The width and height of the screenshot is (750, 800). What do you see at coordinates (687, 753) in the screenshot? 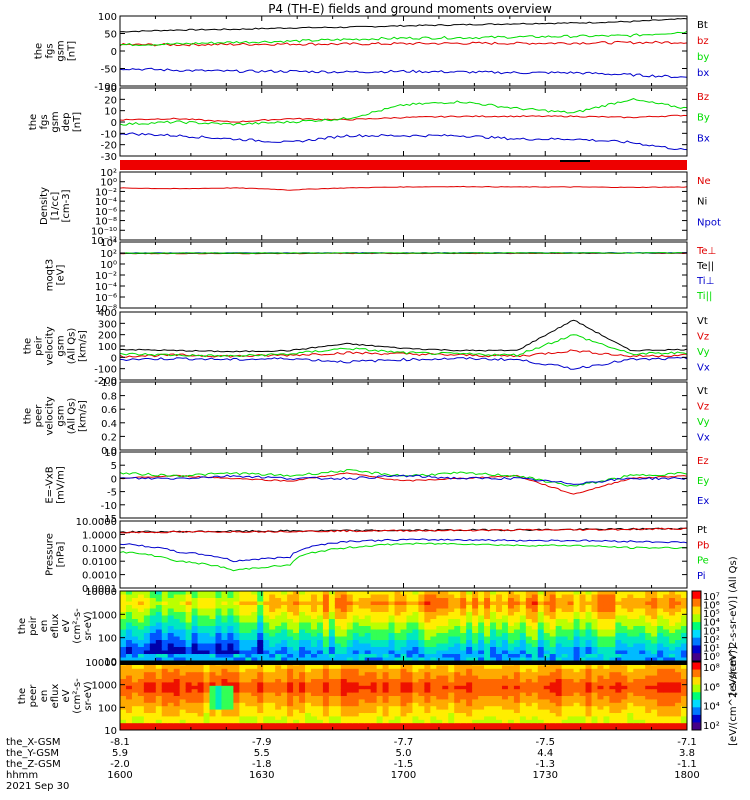
I see `x-tick-label: 3.8` at bounding box center [687, 753].